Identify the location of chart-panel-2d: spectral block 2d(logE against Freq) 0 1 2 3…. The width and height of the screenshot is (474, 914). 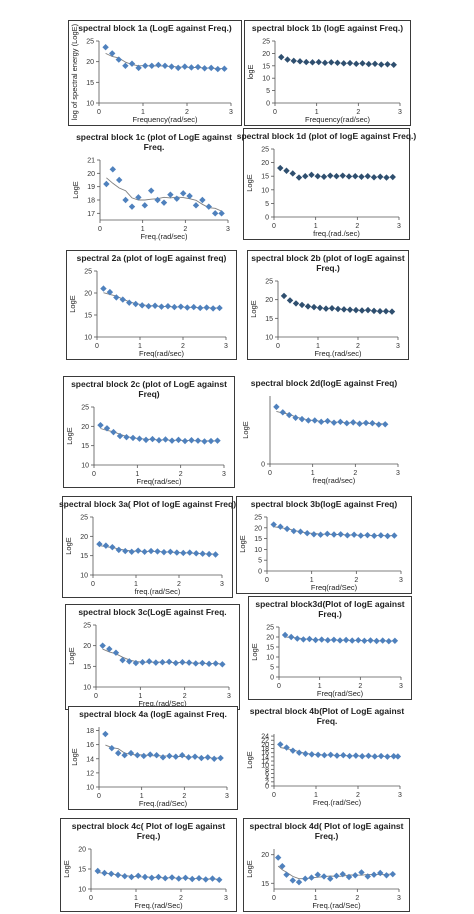
(324, 431).